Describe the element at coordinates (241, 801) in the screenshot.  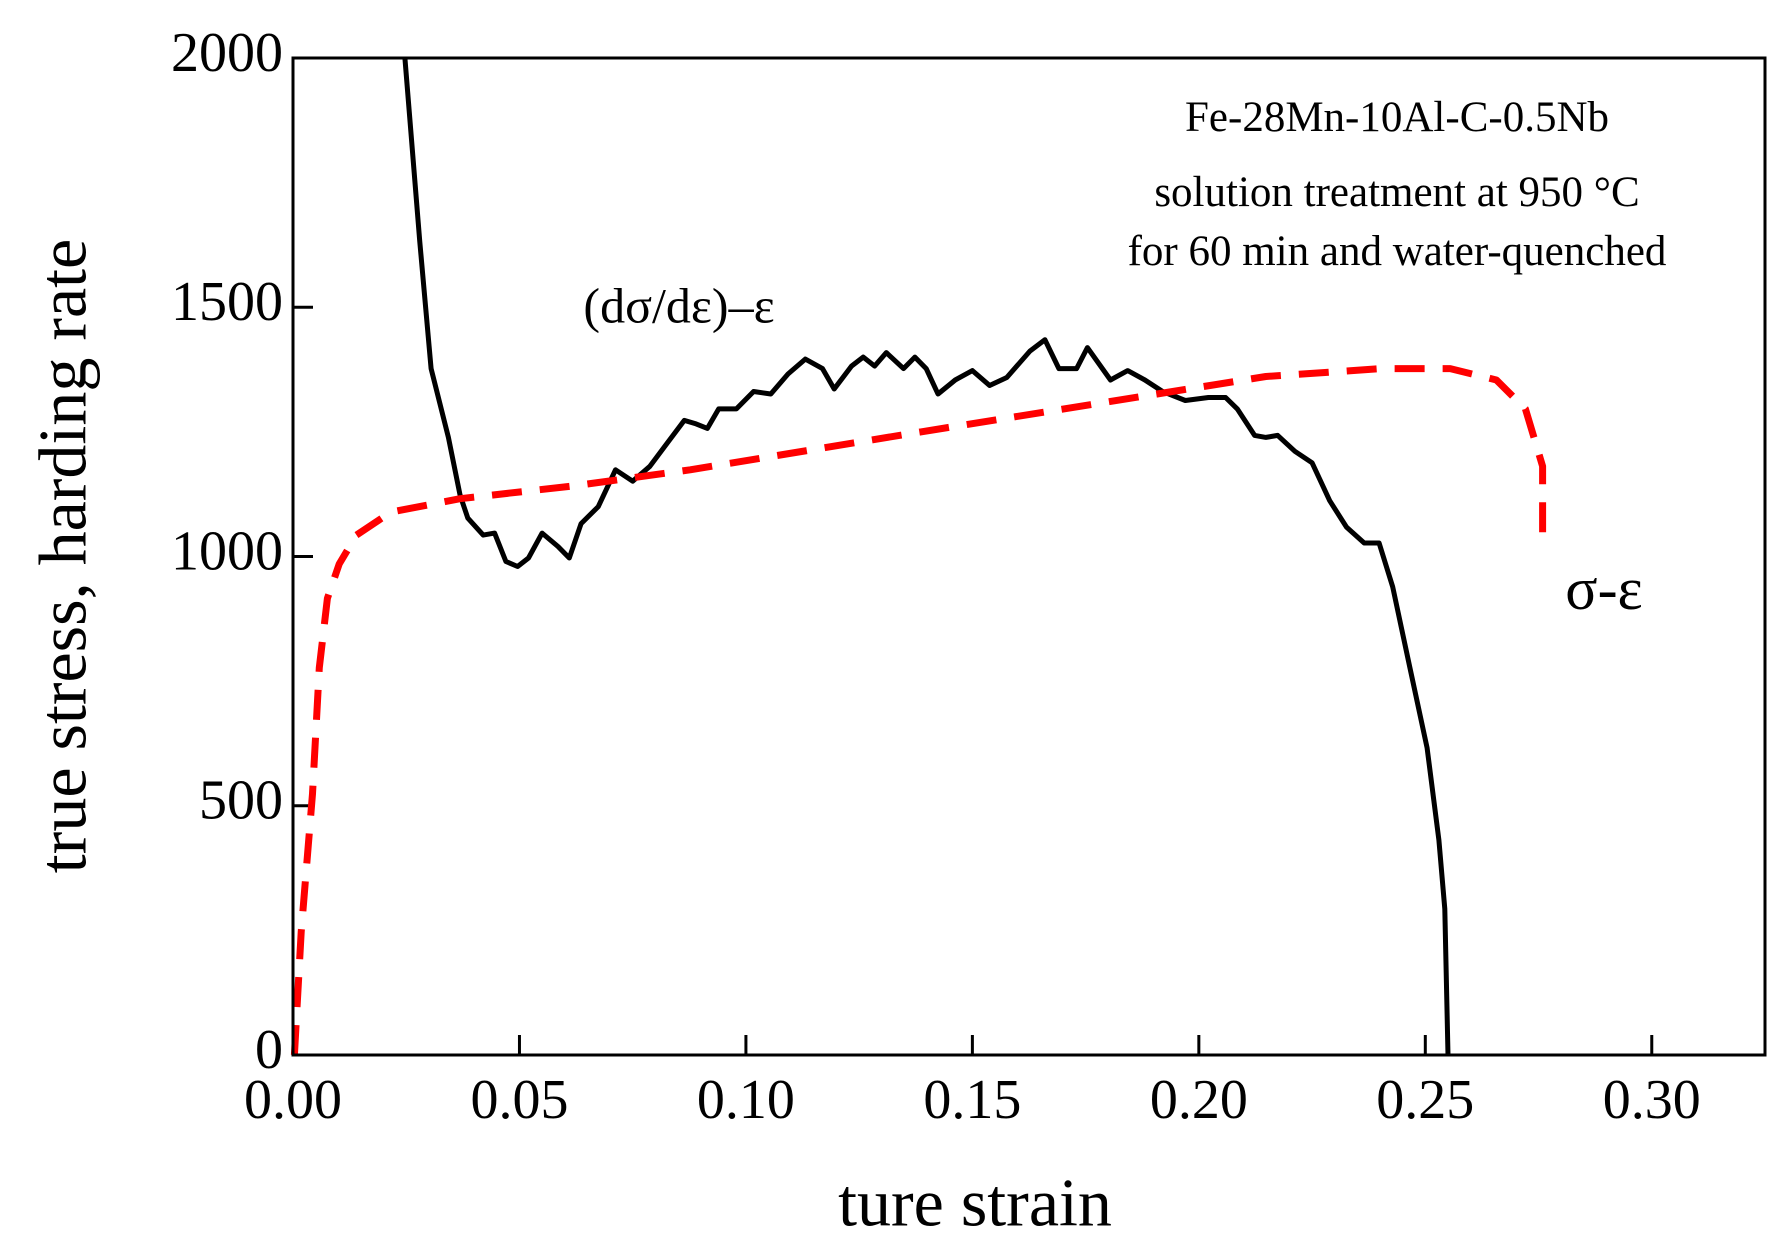
I see `y-tick-label: 500` at that location.